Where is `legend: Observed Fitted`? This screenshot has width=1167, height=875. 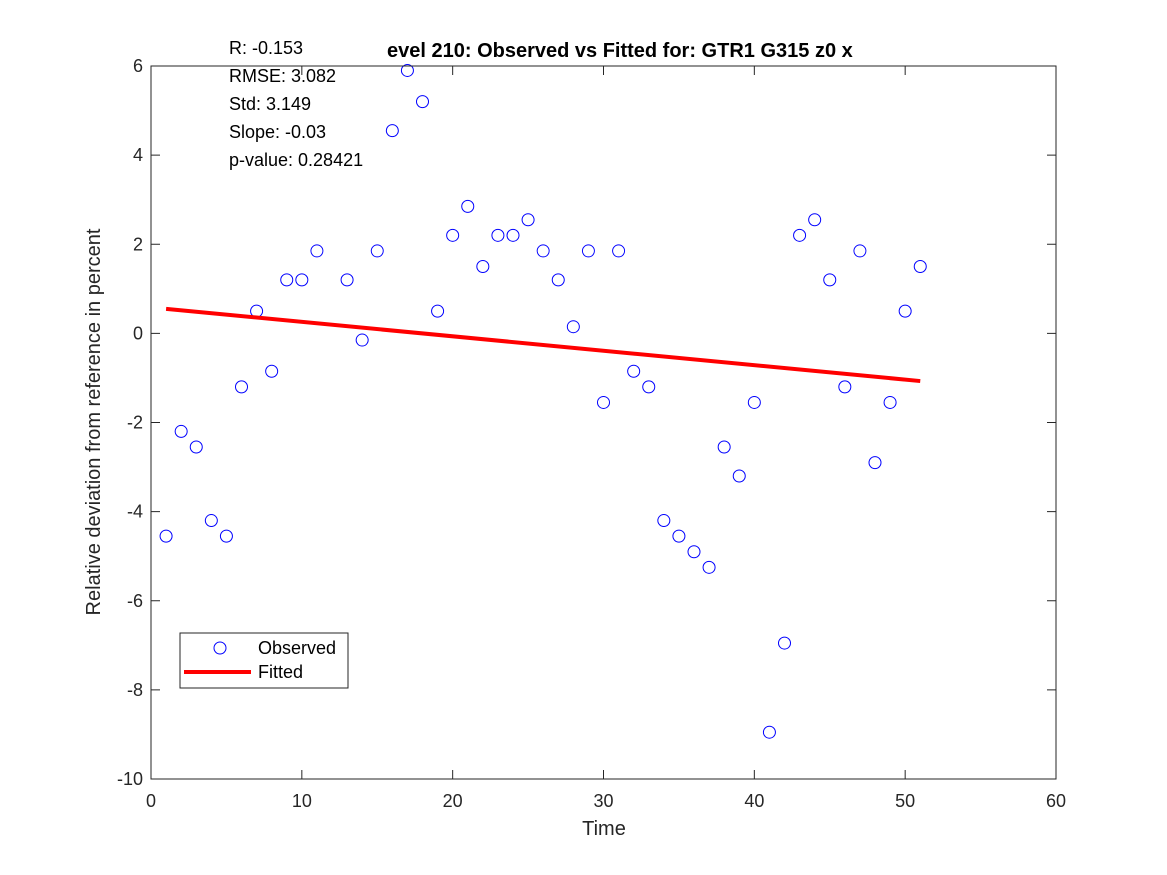 legend: Observed Fitted is located at coordinates (264, 660).